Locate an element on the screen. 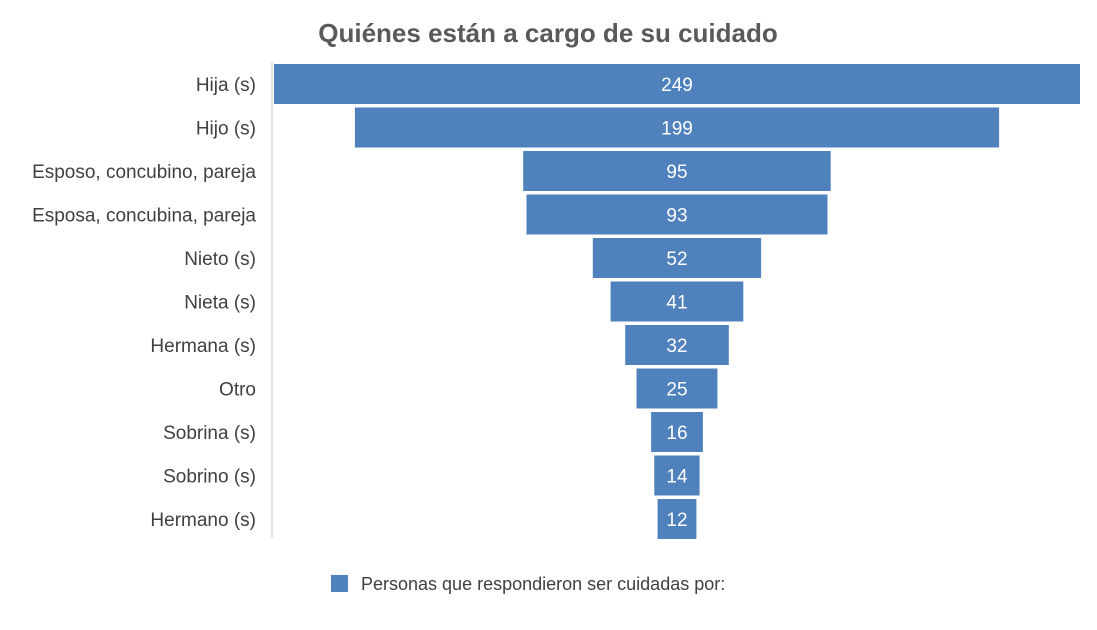  bar-value-label-3: 93 is located at coordinates (676, 216).